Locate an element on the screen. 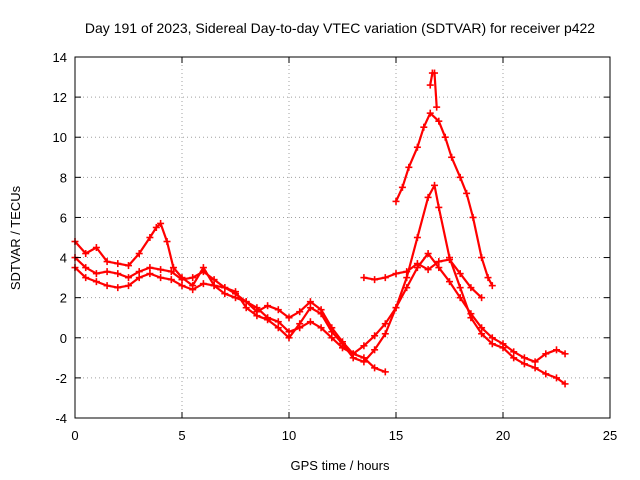  x-axis-label: GPS time / hours is located at coordinates (340, 465).